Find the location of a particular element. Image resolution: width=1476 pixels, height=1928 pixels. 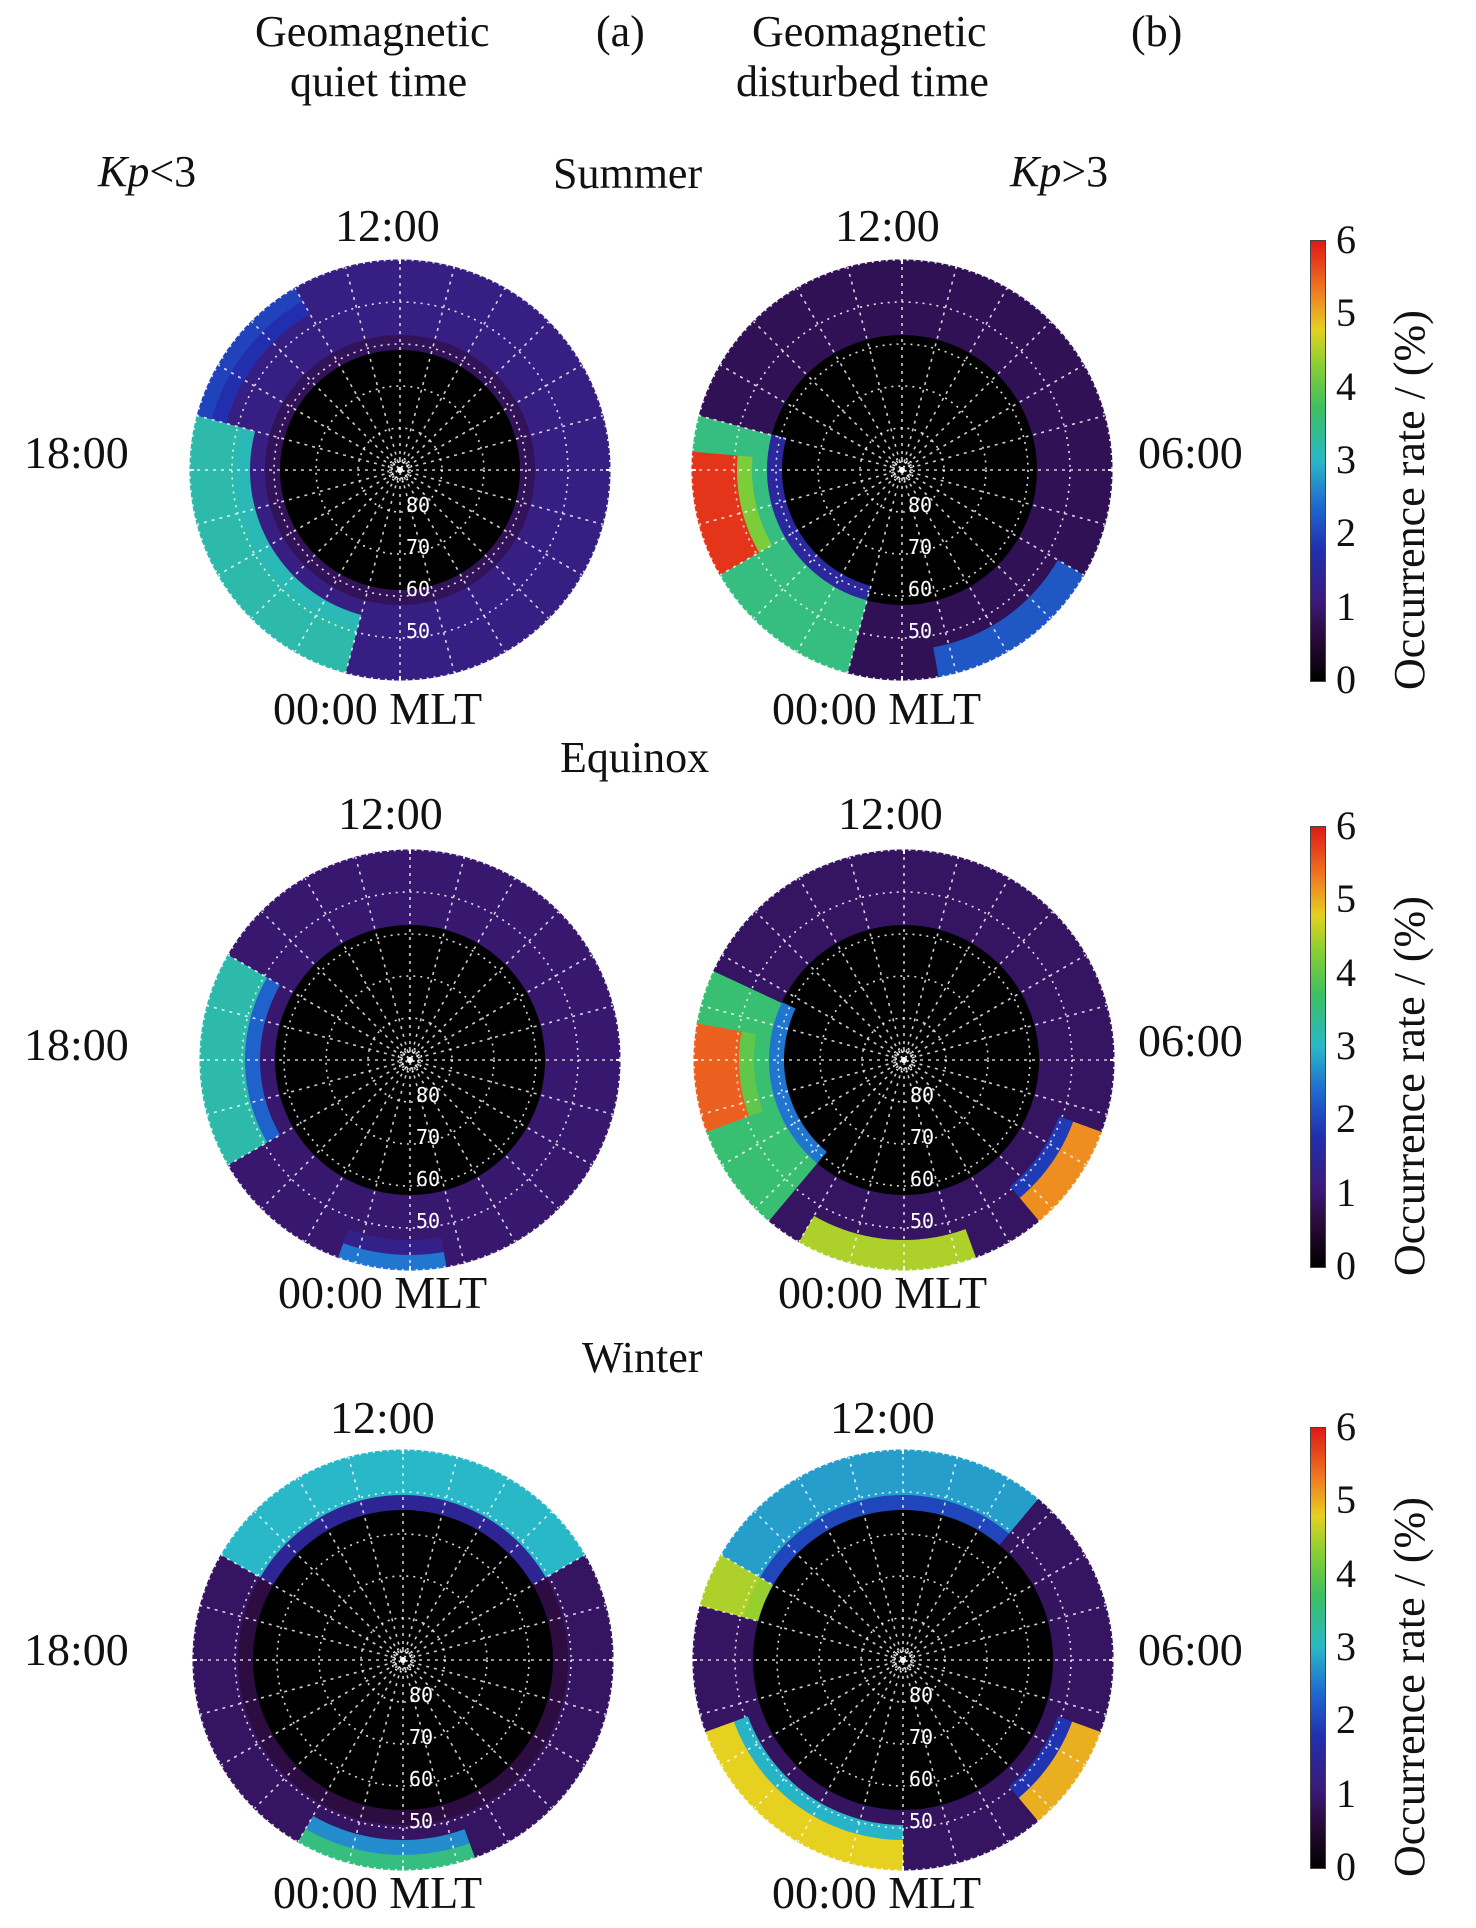

panel-equinox-quiet: 80 70 60 50 is located at coordinates (410, 1060).